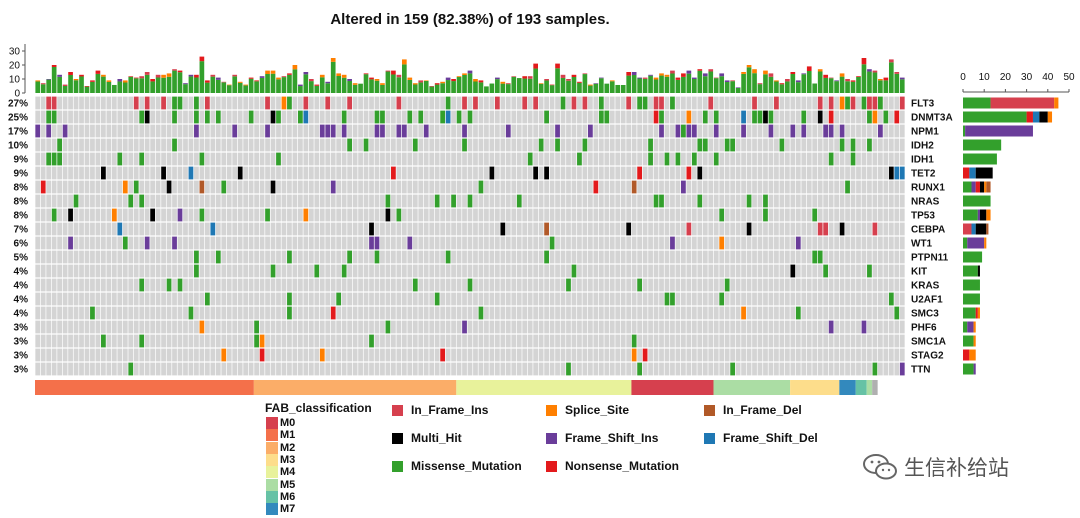 The height and width of the screenshot is (518, 1080). I want to click on variant-legend-label: Missense_Mutation, so click(466, 466).